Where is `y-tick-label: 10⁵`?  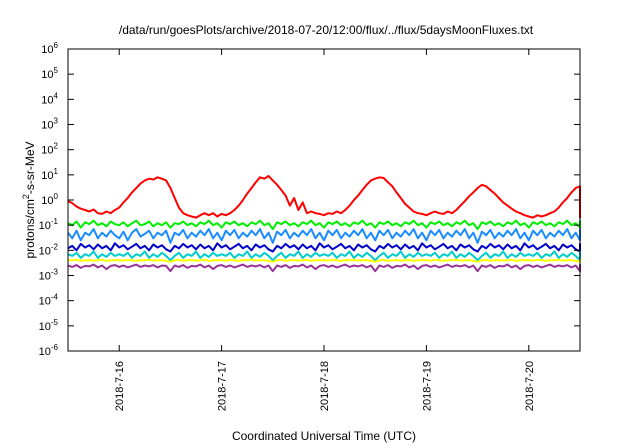 y-tick-label: 10⁵ is located at coordinates (49, 73).